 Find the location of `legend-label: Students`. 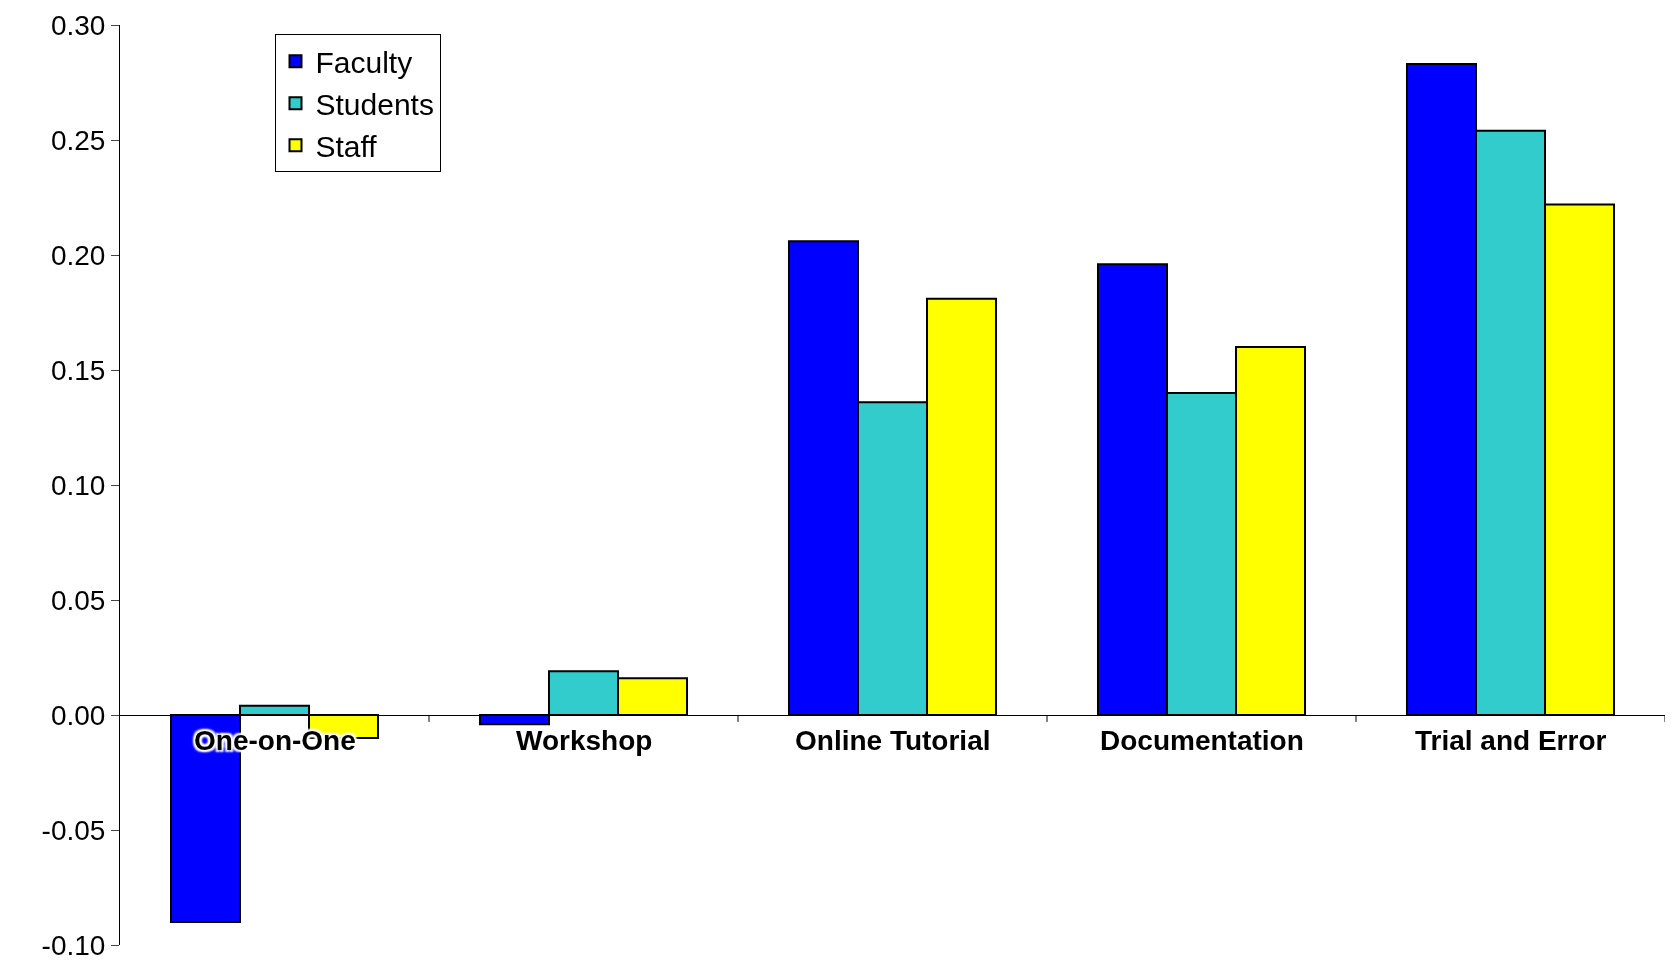

legend-label: Students is located at coordinates (374, 104).